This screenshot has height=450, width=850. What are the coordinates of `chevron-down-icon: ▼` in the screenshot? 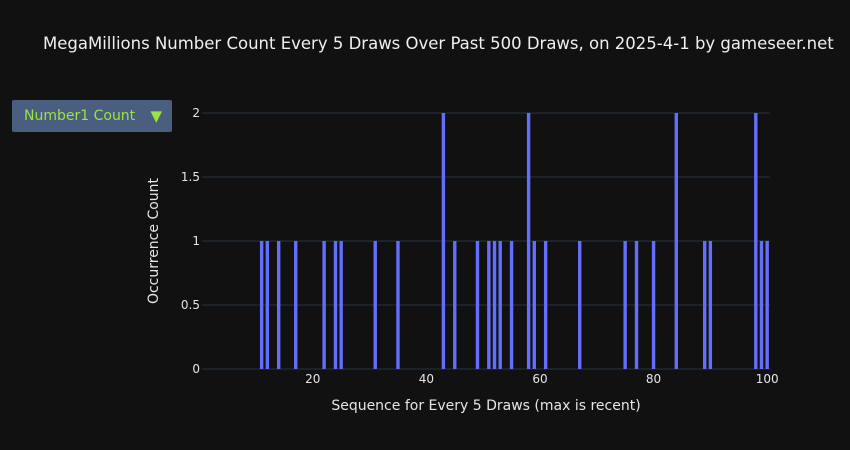 It's located at (156, 116).